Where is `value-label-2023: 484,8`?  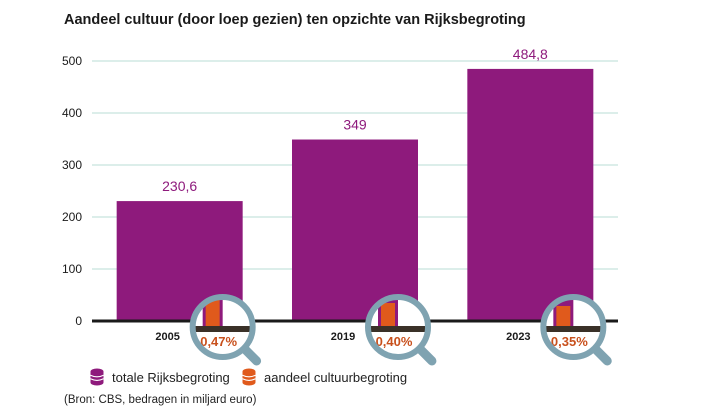
value-label-2023: 484,8 is located at coordinates (530, 54).